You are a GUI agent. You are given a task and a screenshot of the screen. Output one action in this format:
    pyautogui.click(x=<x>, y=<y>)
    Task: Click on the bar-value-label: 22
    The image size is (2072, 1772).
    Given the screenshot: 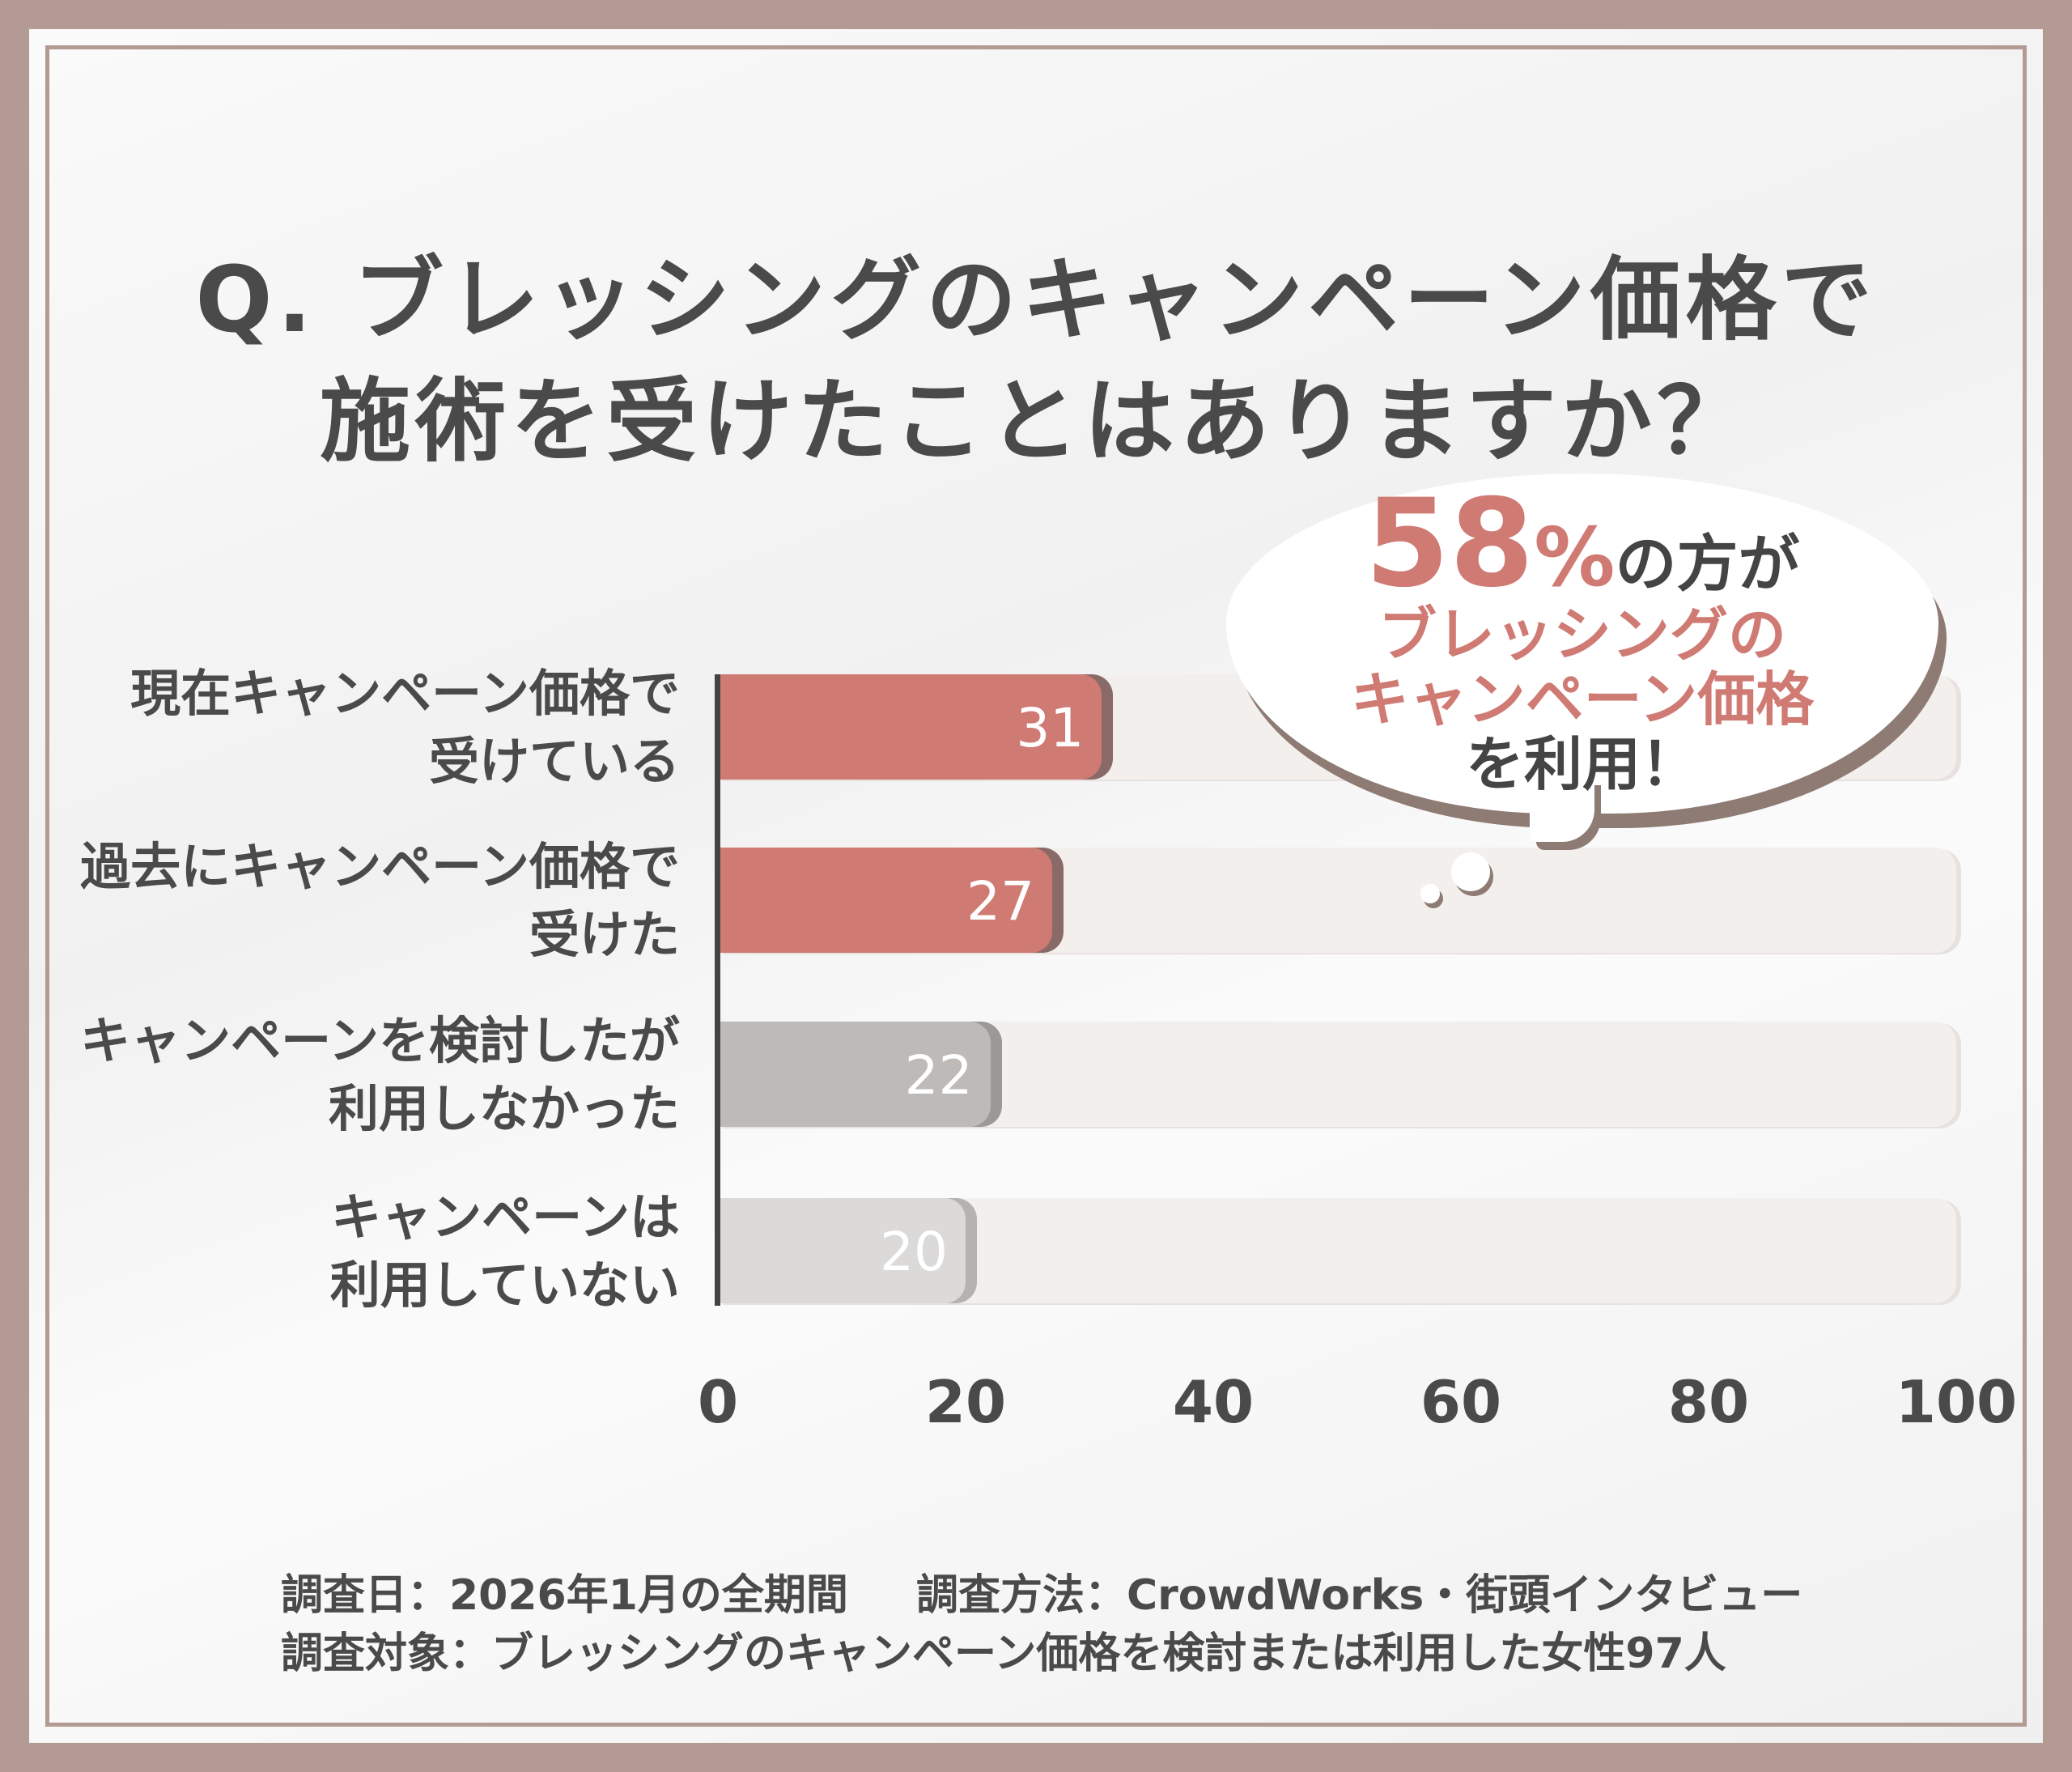 What is the action you would take?
    pyautogui.click(x=938, y=1075)
    